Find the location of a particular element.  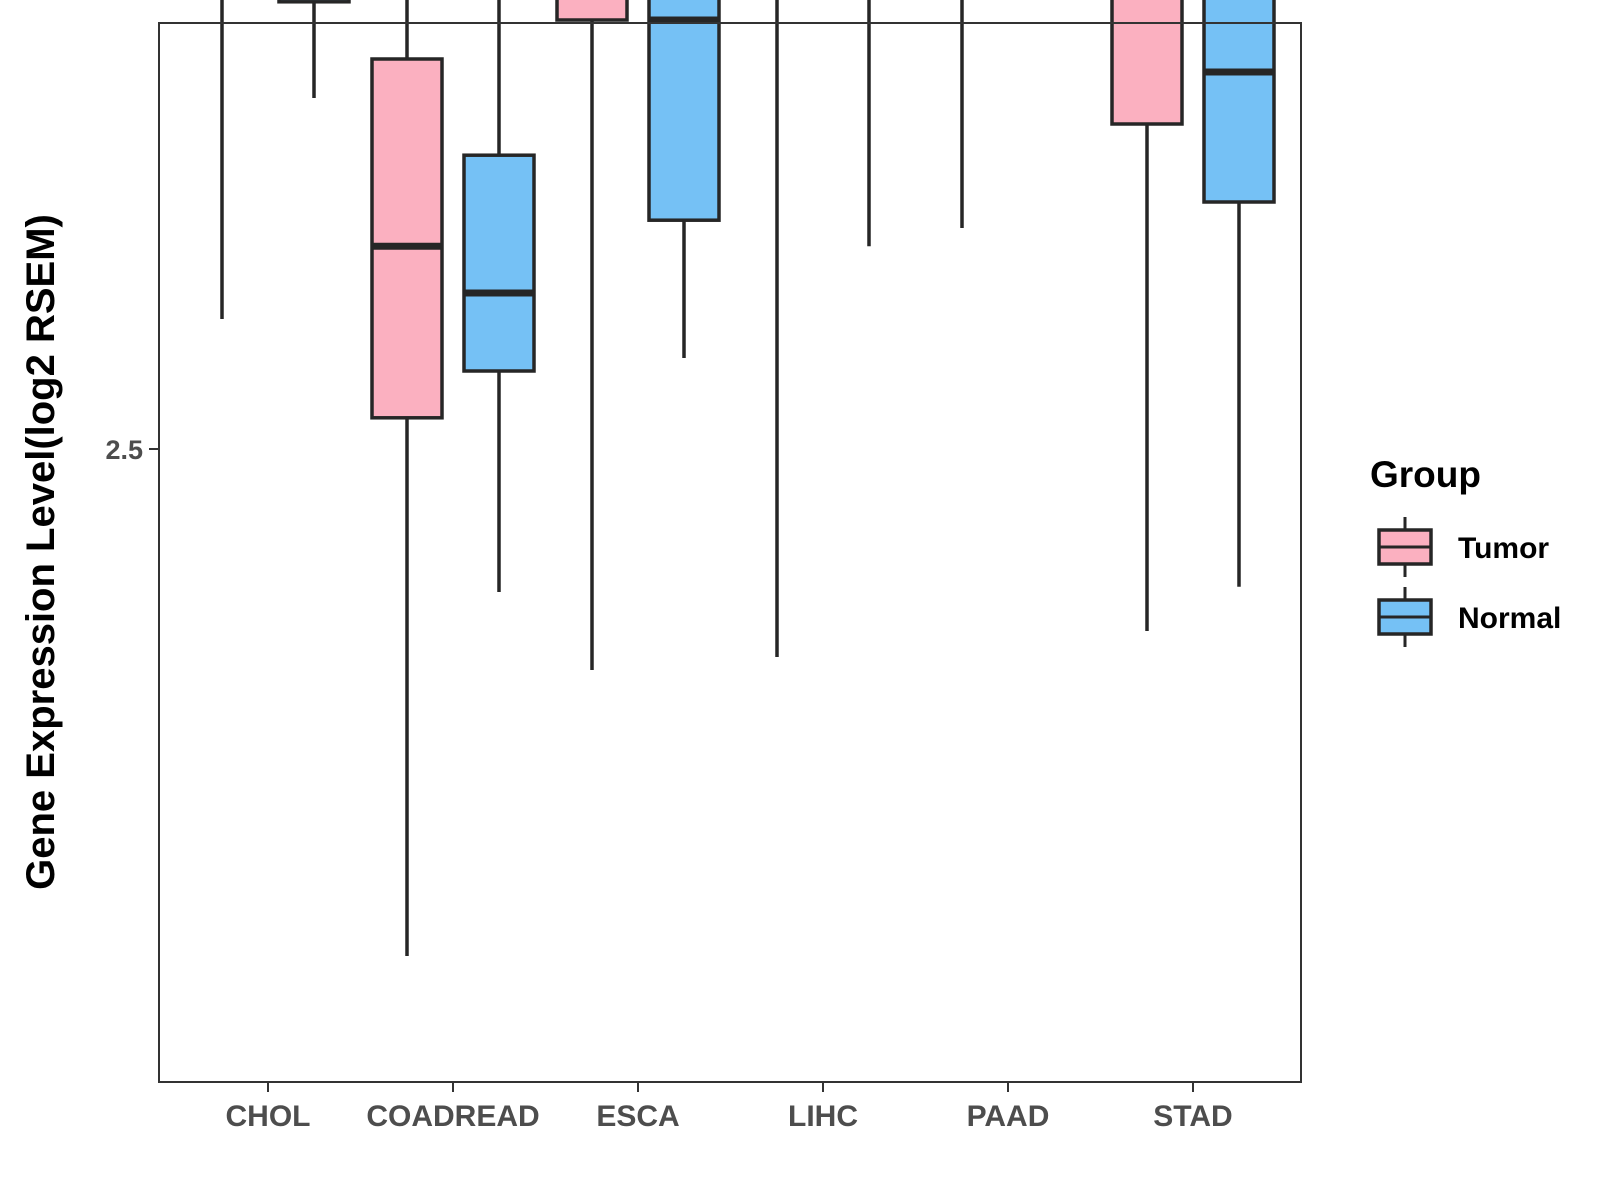

x-tick-label: LIHC is located at coordinates (823, 1116).